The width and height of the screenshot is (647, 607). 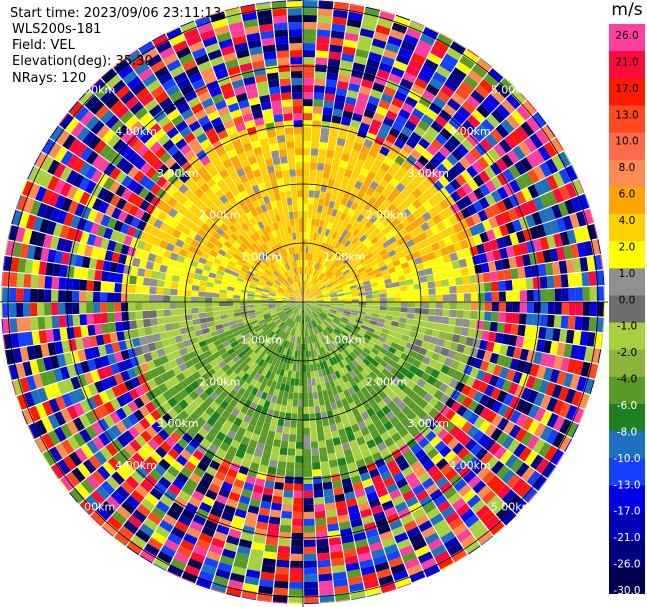 I want to click on colorbar-tick: 13.0, so click(x=626, y=115).